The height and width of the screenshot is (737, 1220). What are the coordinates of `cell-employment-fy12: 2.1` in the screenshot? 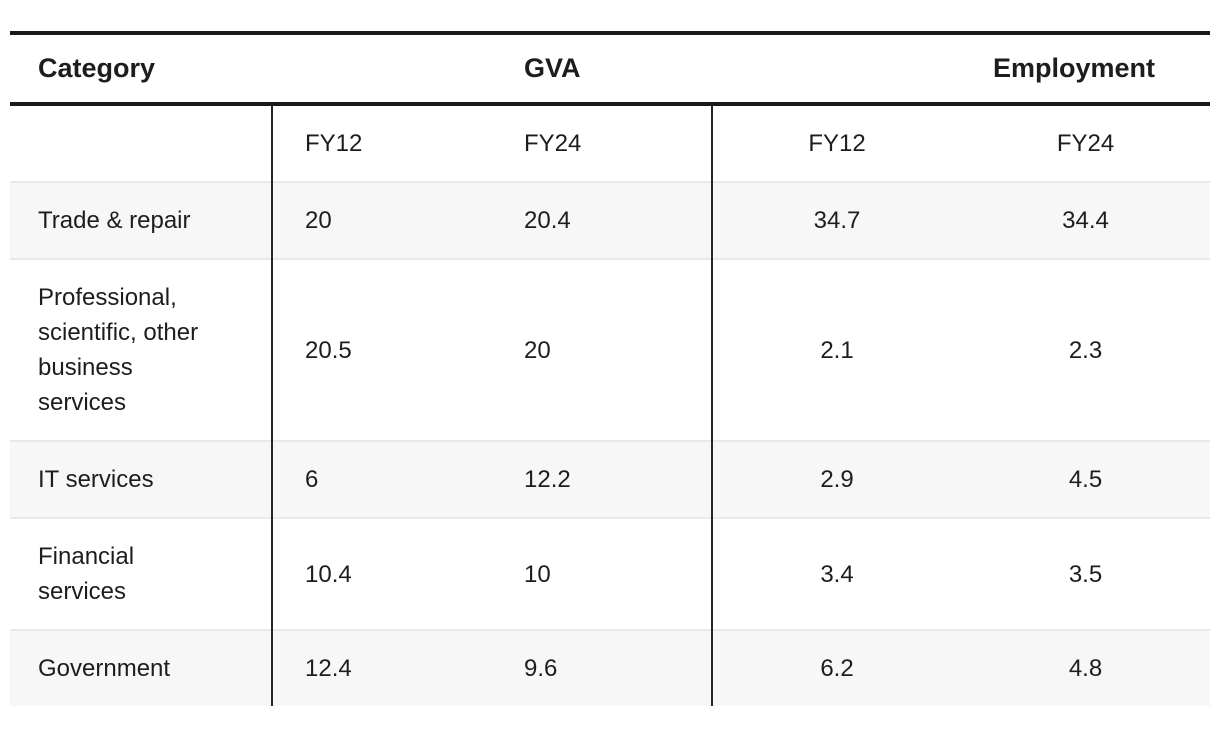 It's located at (836, 349).